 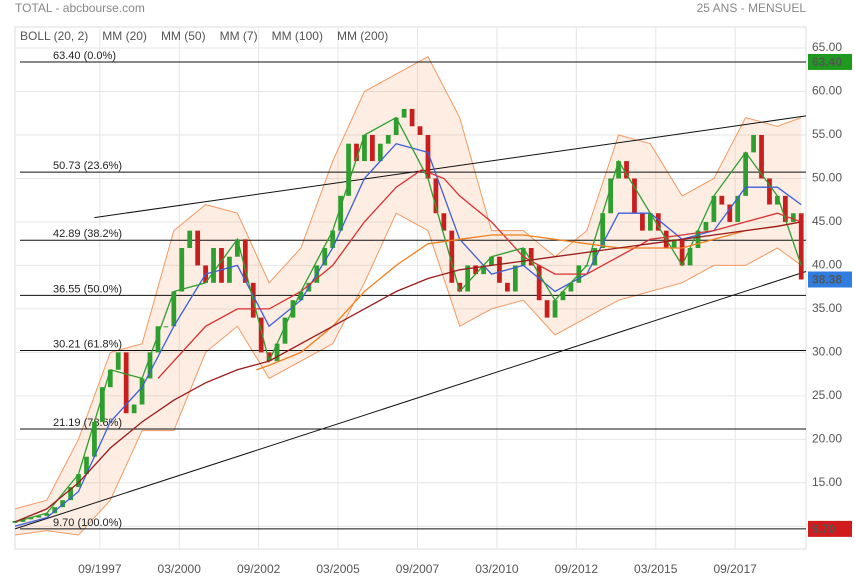 I want to click on fibonacci-label: 42.89 (38.2%), so click(x=87, y=234).